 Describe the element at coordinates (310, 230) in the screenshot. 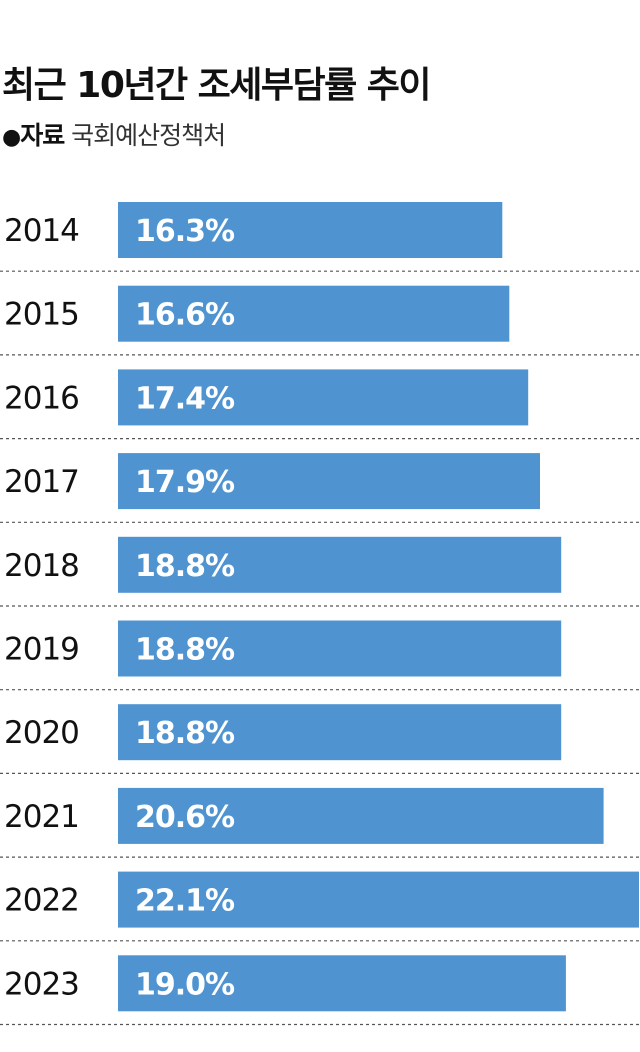

I see `bar-2014` at that location.